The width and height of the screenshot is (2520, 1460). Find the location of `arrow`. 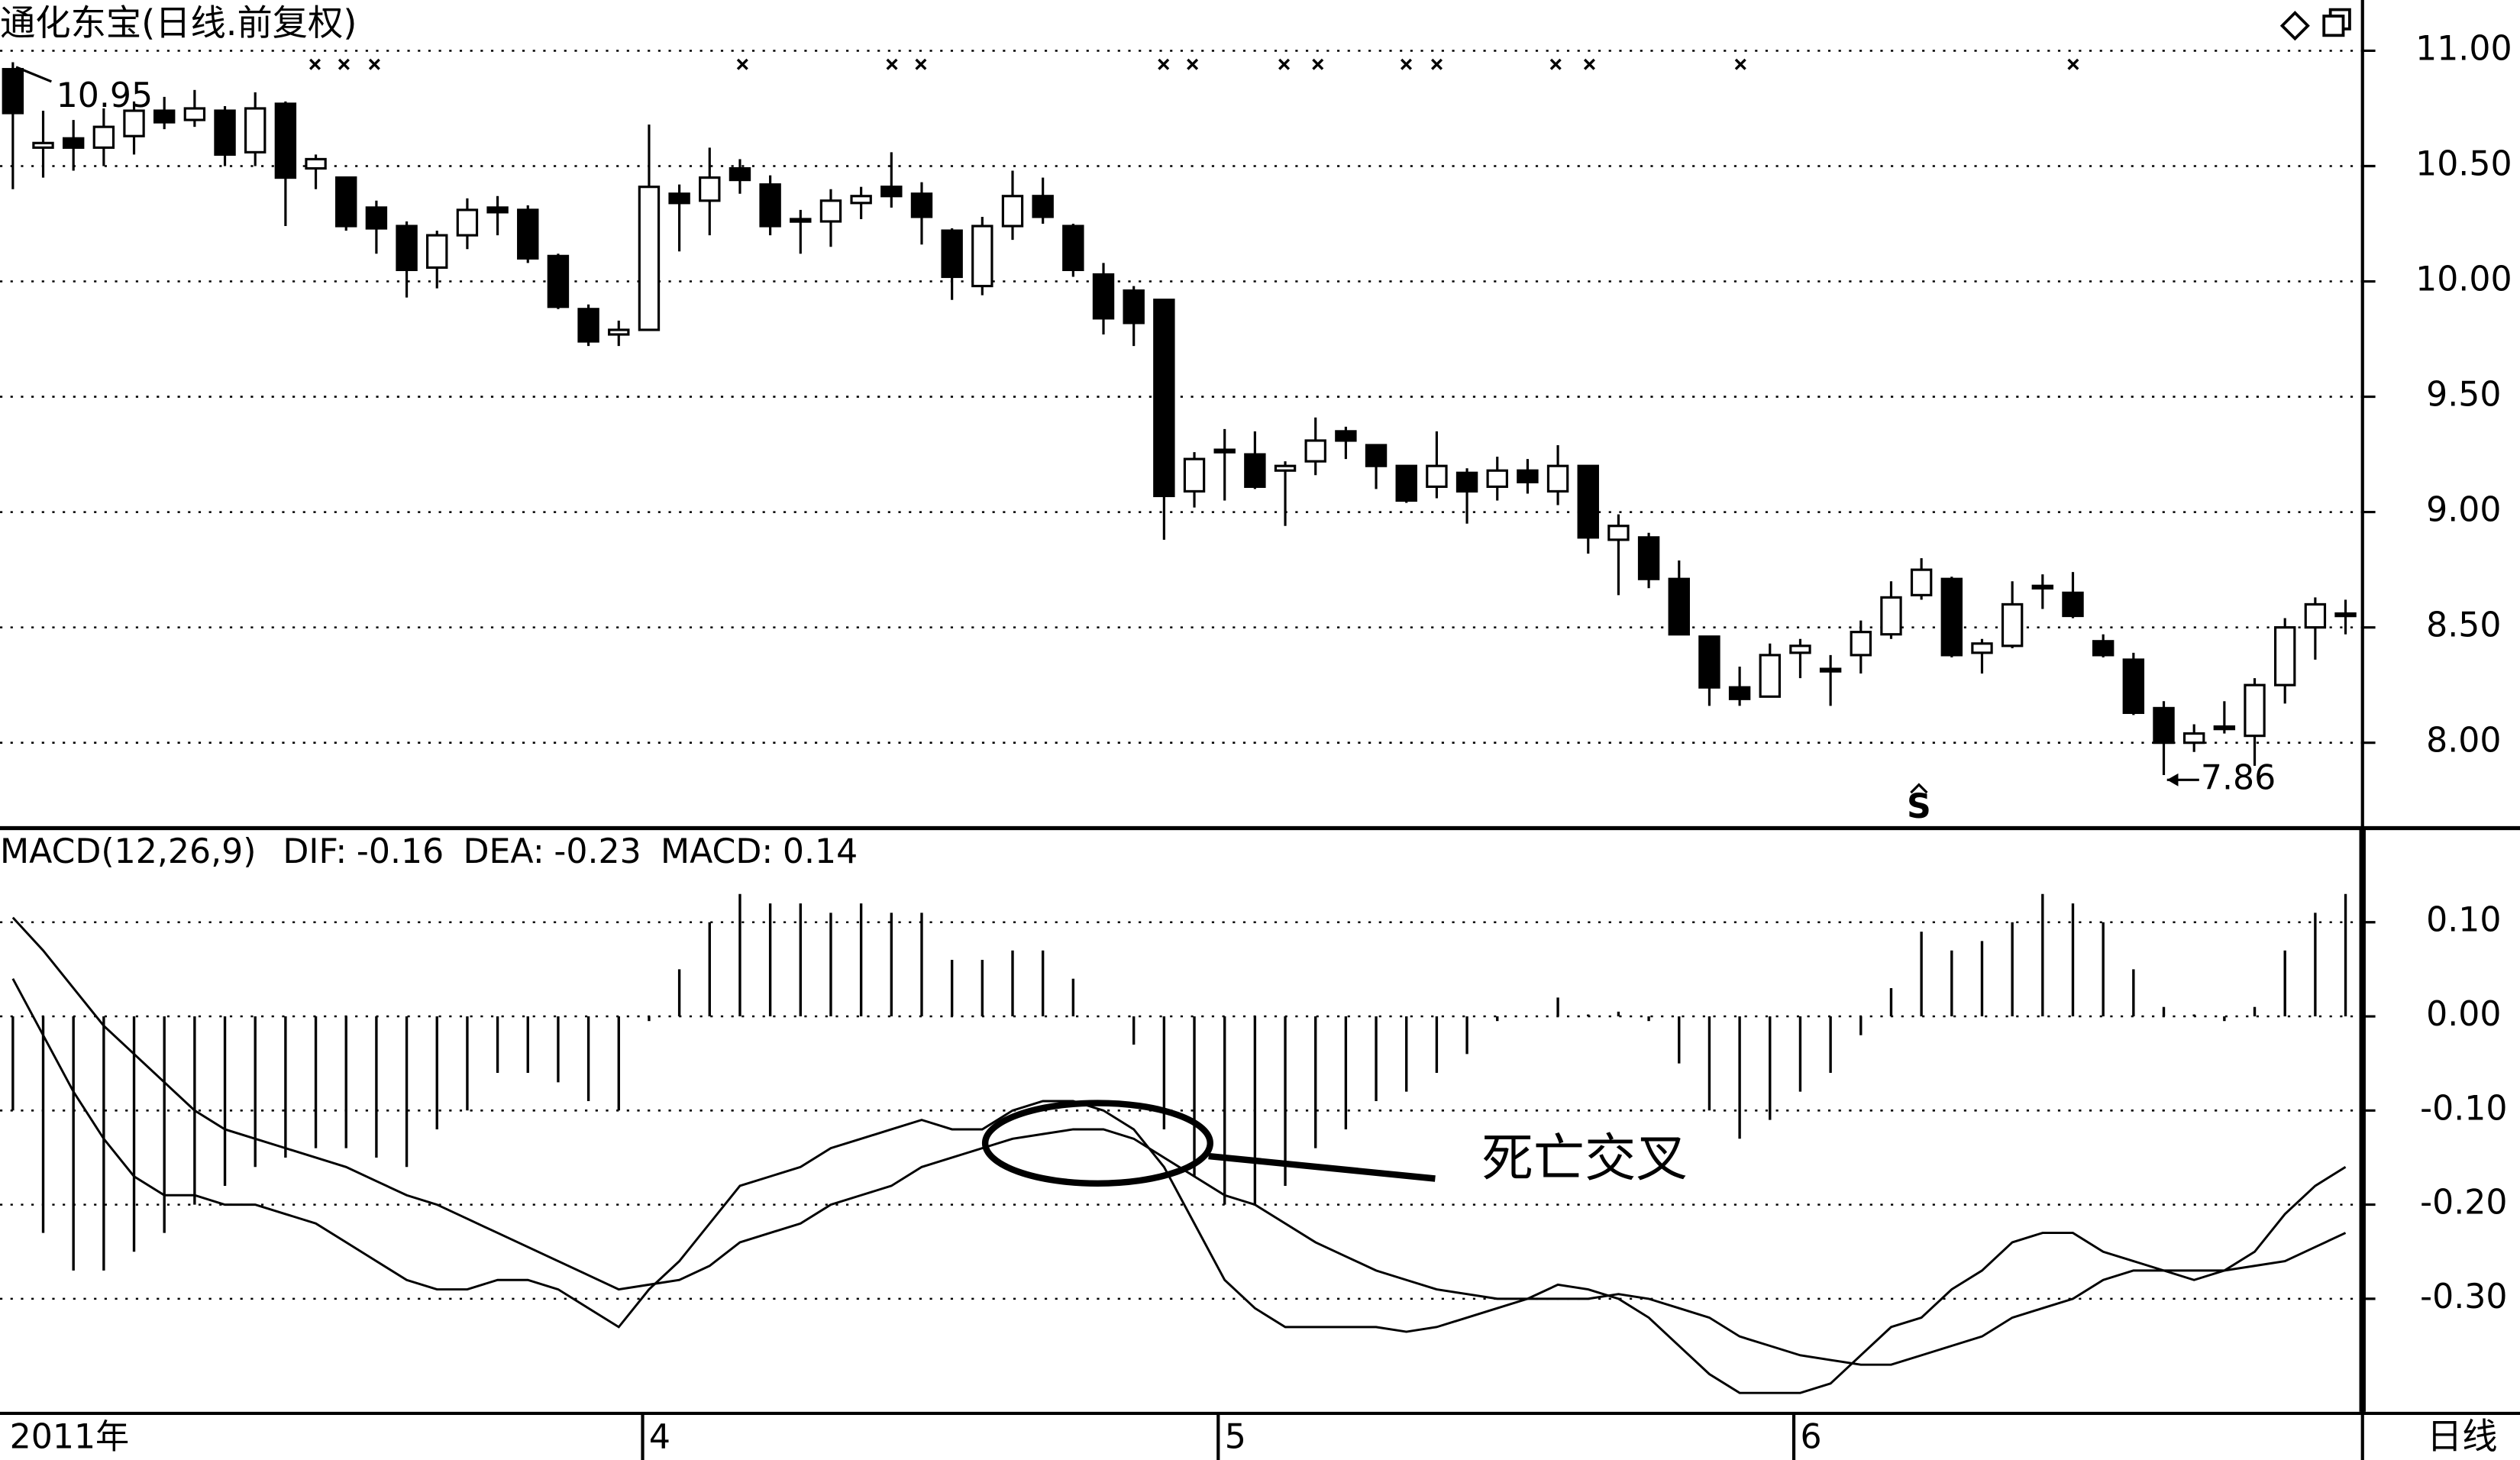

arrow is located at coordinates (33, 74).